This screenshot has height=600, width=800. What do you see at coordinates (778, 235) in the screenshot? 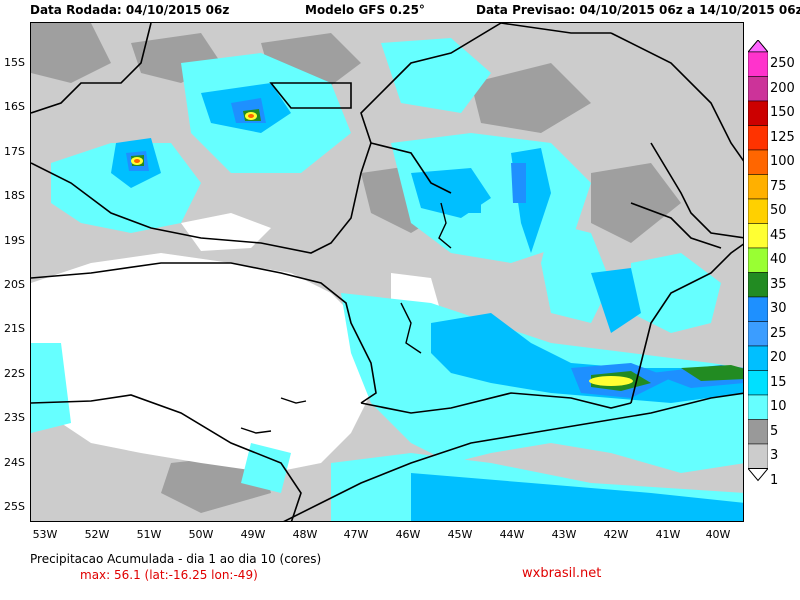
I see `colorbar-label: 45` at bounding box center [778, 235].